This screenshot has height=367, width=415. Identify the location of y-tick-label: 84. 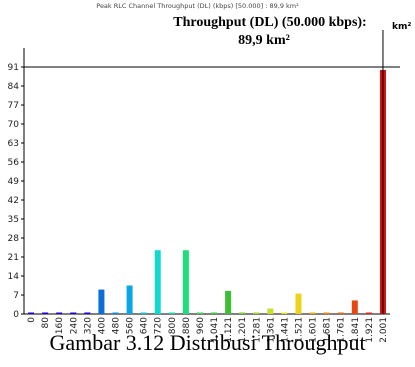
(14, 87).